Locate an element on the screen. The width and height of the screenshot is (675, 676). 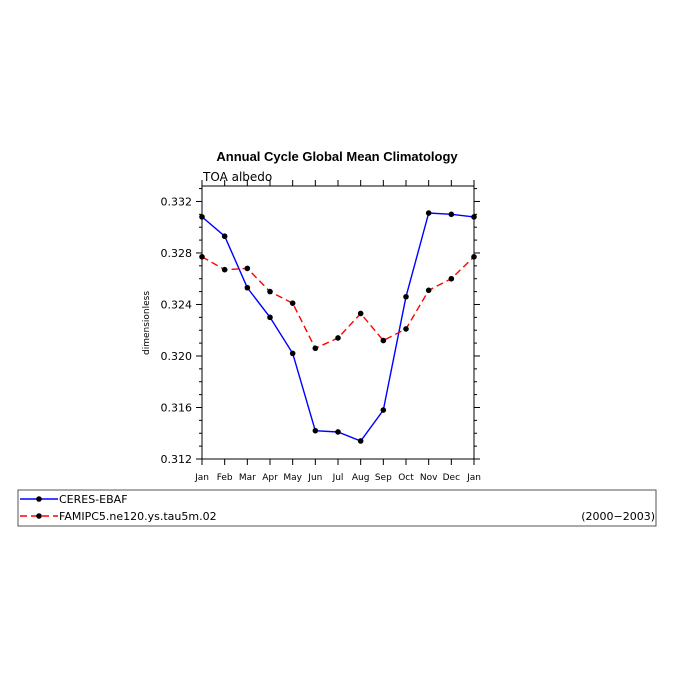
x-tick-label: Sep is located at coordinates (383, 478).